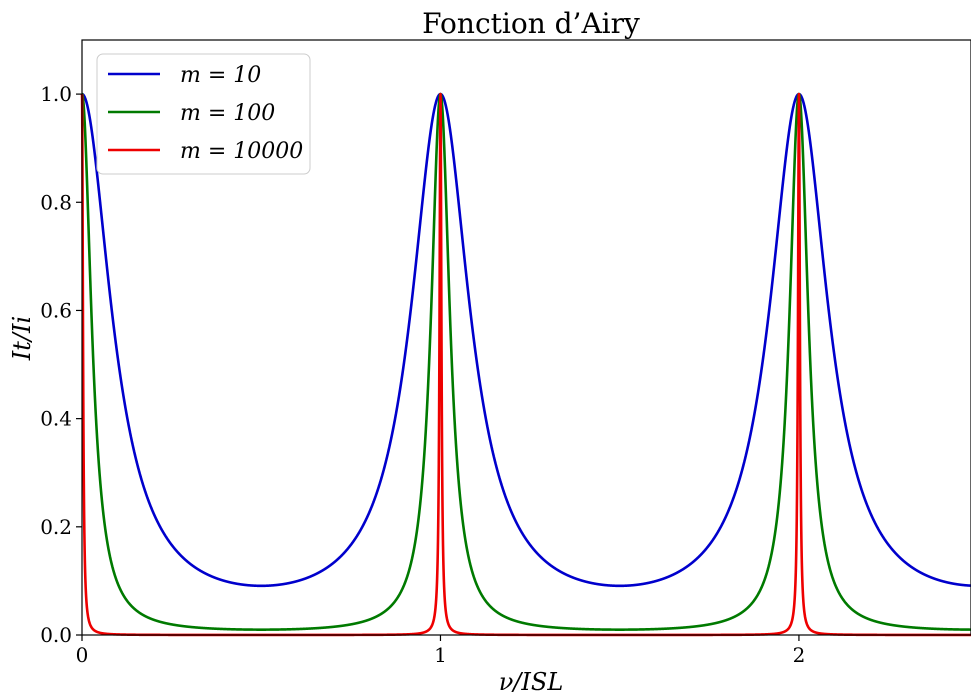 The image size is (971, 698). I want to click on legend-label-m100: m = 100, so click(227, 113).